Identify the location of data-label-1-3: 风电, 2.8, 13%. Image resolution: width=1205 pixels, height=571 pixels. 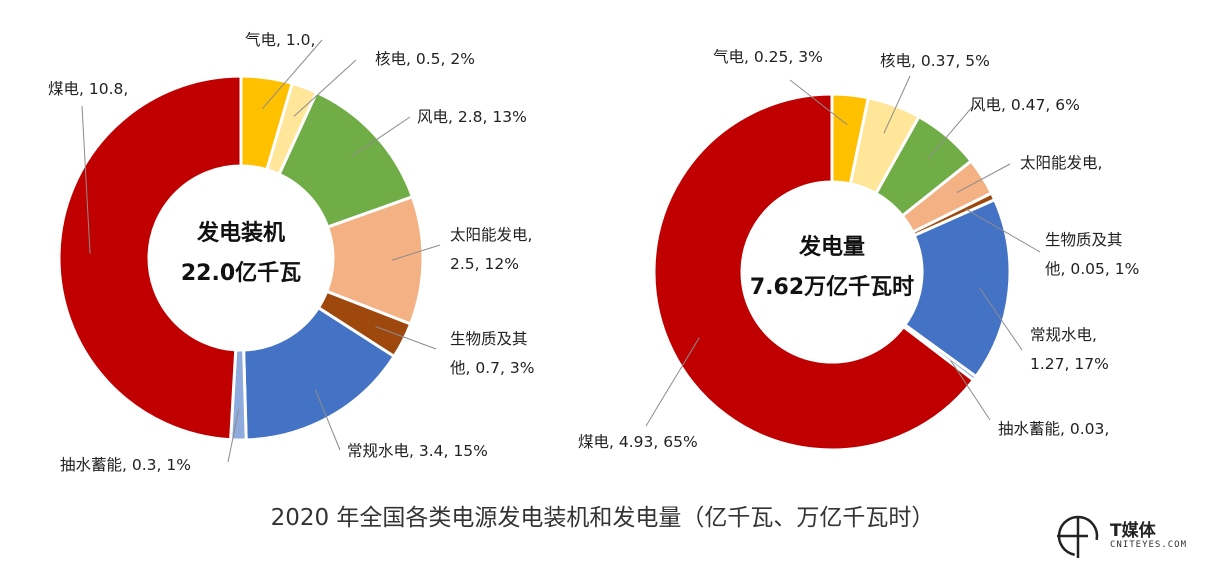
(472, 117).